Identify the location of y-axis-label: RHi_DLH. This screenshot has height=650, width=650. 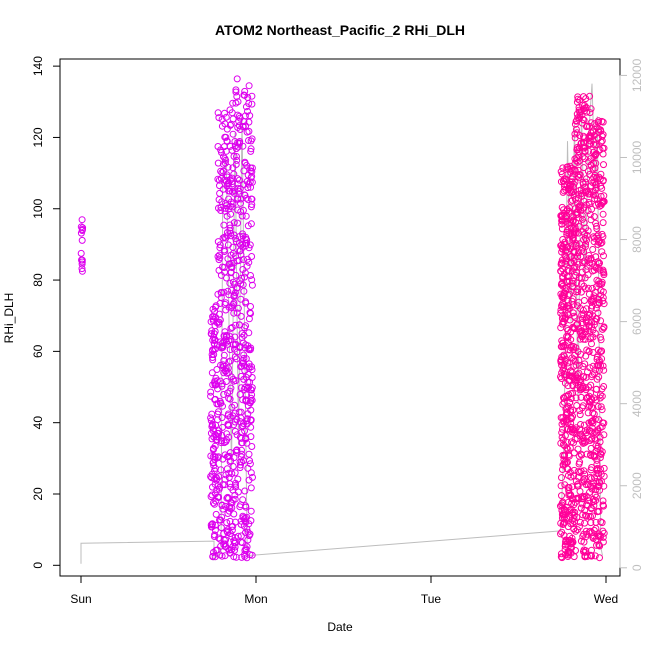
(9, 318).